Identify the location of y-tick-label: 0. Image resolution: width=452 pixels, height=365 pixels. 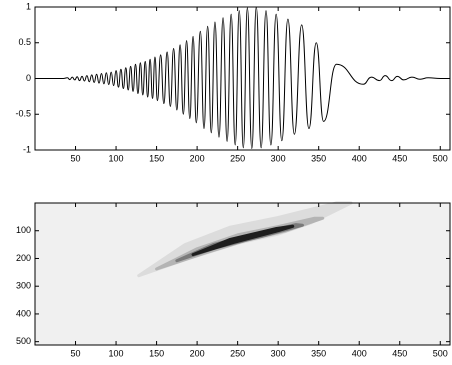
(28, 78).